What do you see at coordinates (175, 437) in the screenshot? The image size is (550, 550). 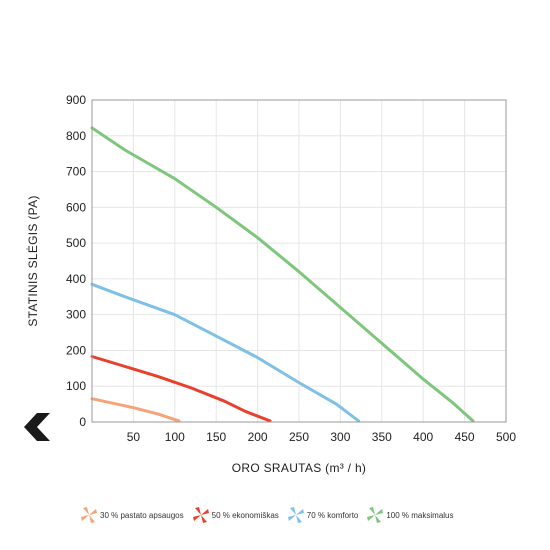 I see `x-tick-label: 100` at bounding box center [175, 437].